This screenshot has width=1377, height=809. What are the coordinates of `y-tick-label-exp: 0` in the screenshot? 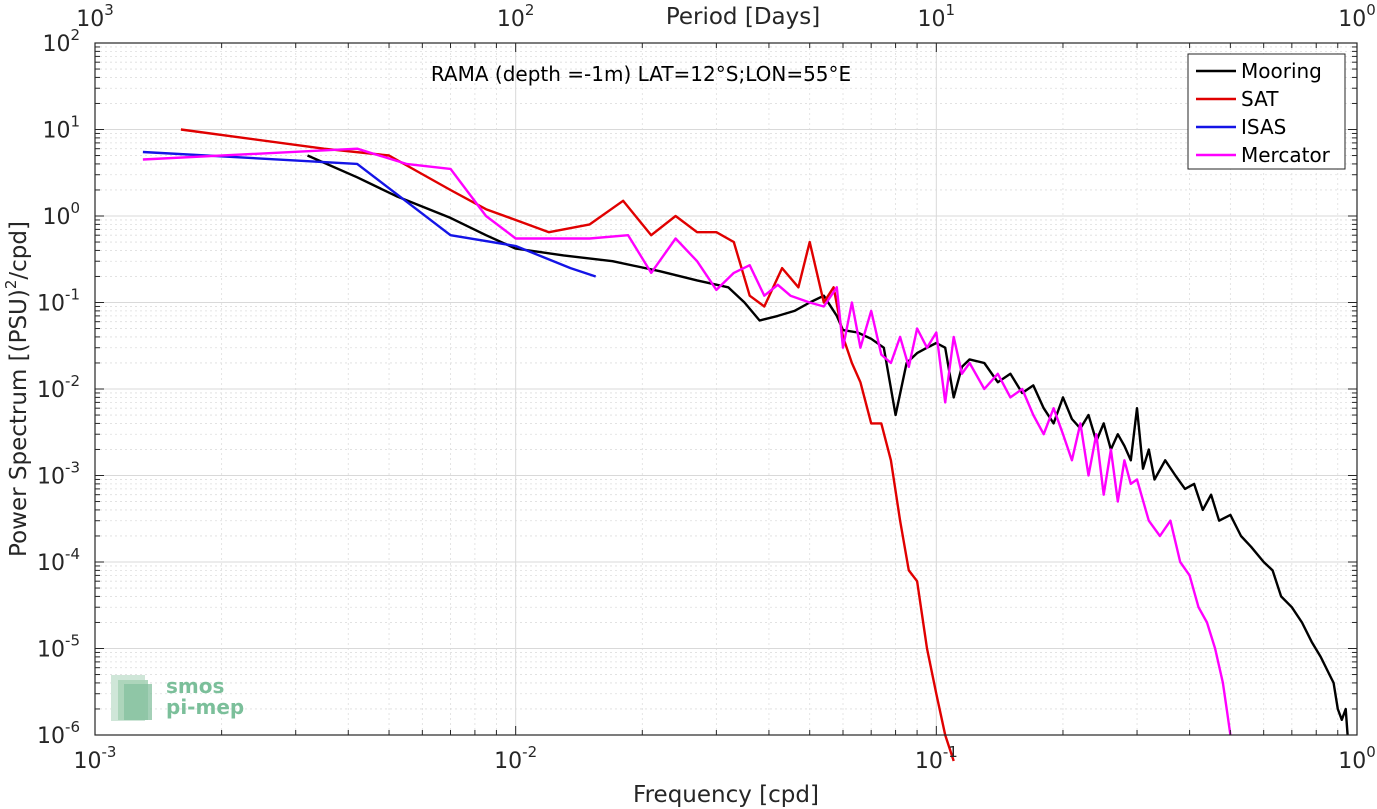 It's located at (75, 208).